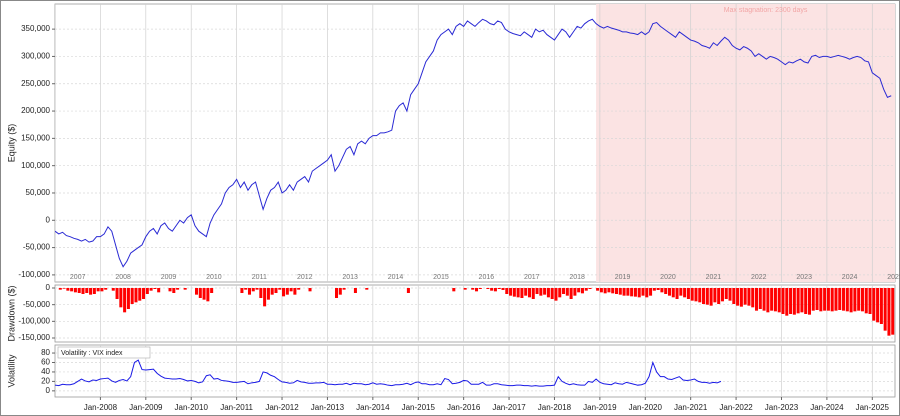  What do you see at coordinates (236, 407) in the screenshot?
I see `x-tick-label: Jan-2011` at bounding box center [236, 407].